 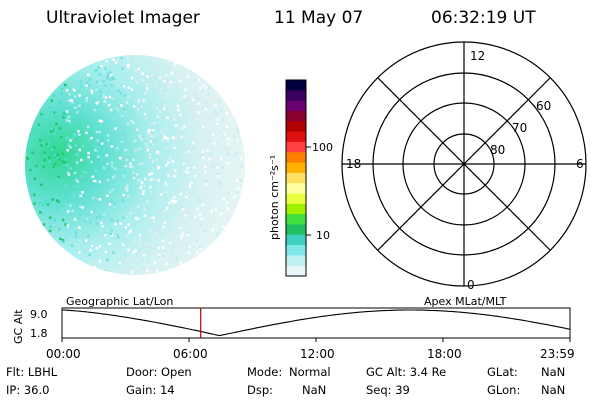 What do you see at coordinates (274, 197) in the screenshot?
I see `colorbar-unit-label: photon cm⁻²s⁻¹` at bounding box center [274, 197].